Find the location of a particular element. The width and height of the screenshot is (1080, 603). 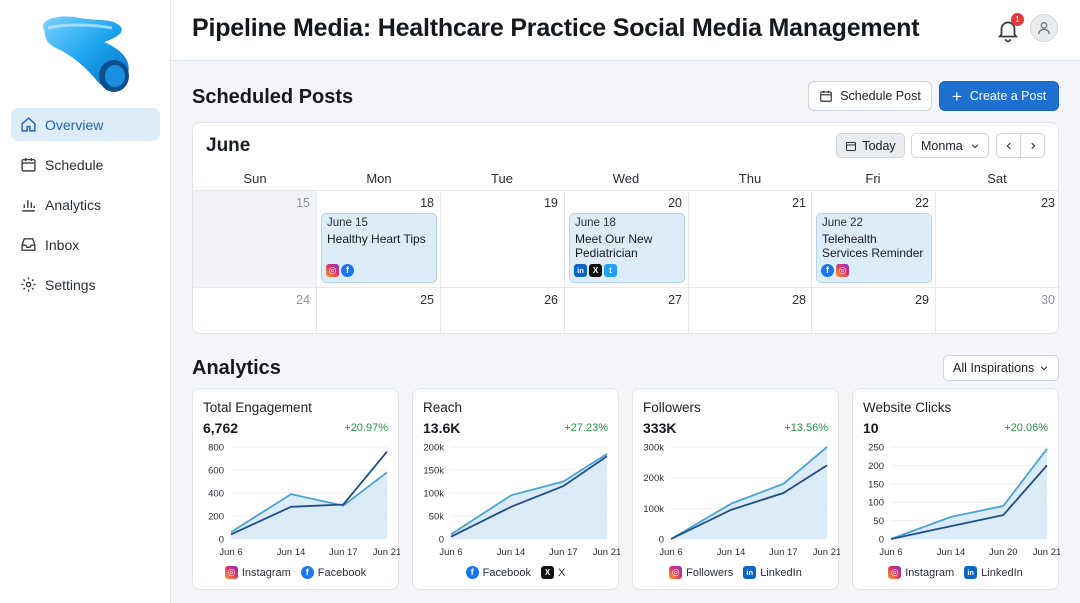

legend-label: Instagram is located at coordinates (266, 572).